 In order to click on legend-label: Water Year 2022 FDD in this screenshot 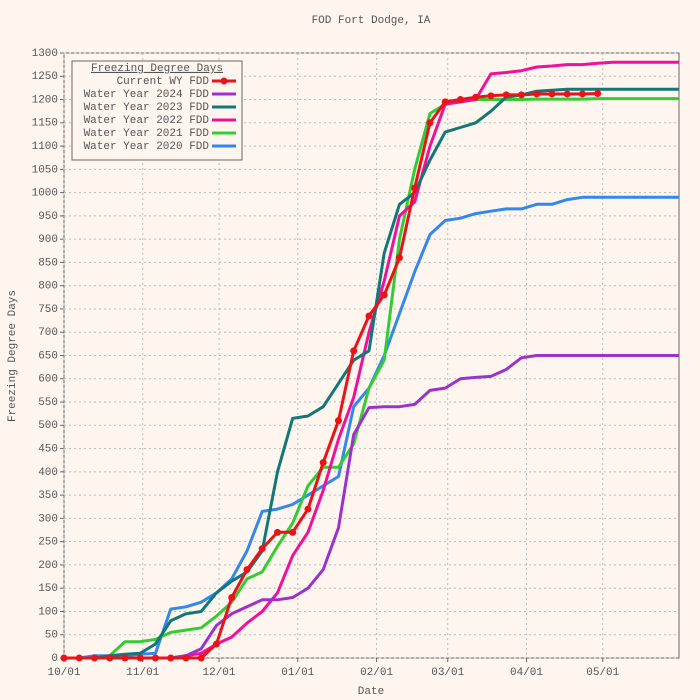, I will do `click(147, 121)`.